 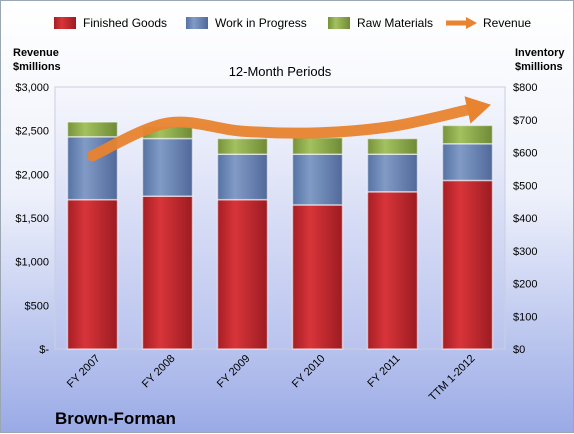 I want to click on bar-finished-goods-fy-2011, so click(x=392, y=270).